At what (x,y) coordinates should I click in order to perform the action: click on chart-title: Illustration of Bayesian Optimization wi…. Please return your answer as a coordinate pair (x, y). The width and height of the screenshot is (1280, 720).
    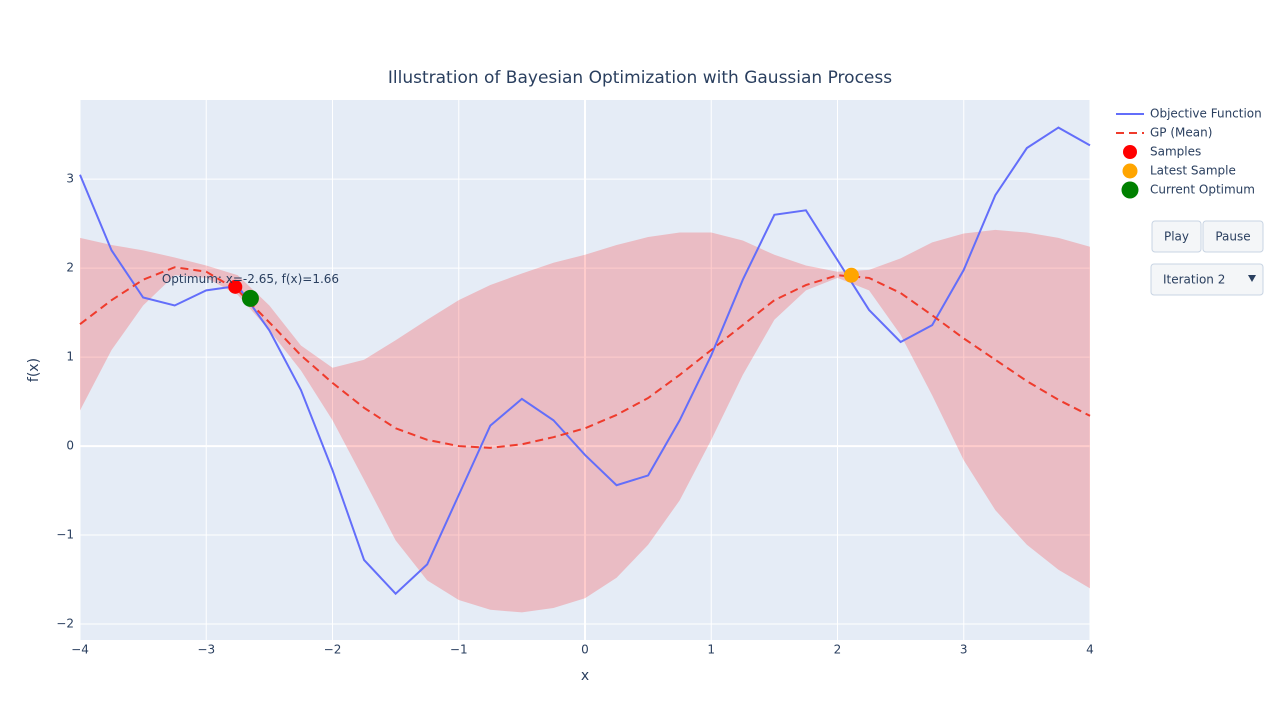
    Looking at the image, I should click on (640, 78).